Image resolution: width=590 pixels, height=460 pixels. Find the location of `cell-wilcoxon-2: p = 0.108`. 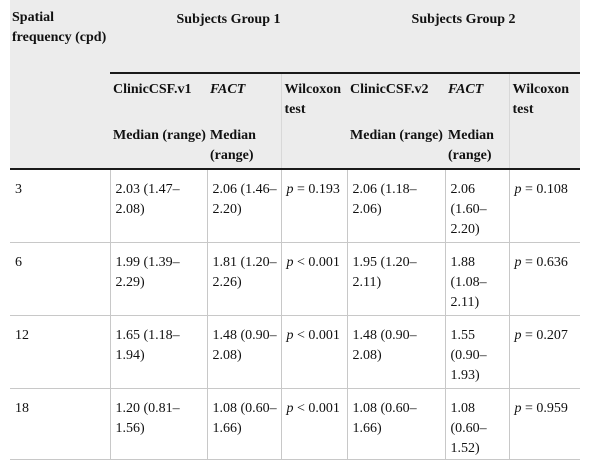

cell-wilcoxon-2: p = 0.108 is located at coordinates (544, 205).